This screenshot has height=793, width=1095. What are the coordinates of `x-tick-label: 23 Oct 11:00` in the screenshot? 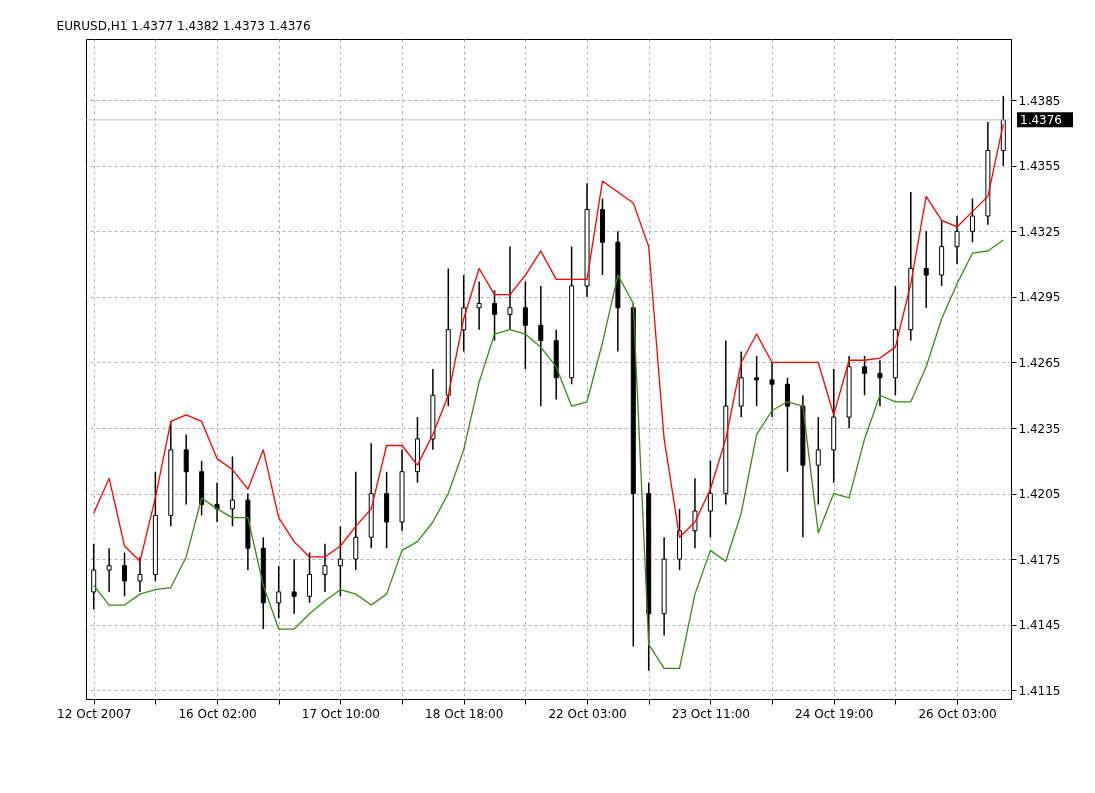 It's located at (710, 713).